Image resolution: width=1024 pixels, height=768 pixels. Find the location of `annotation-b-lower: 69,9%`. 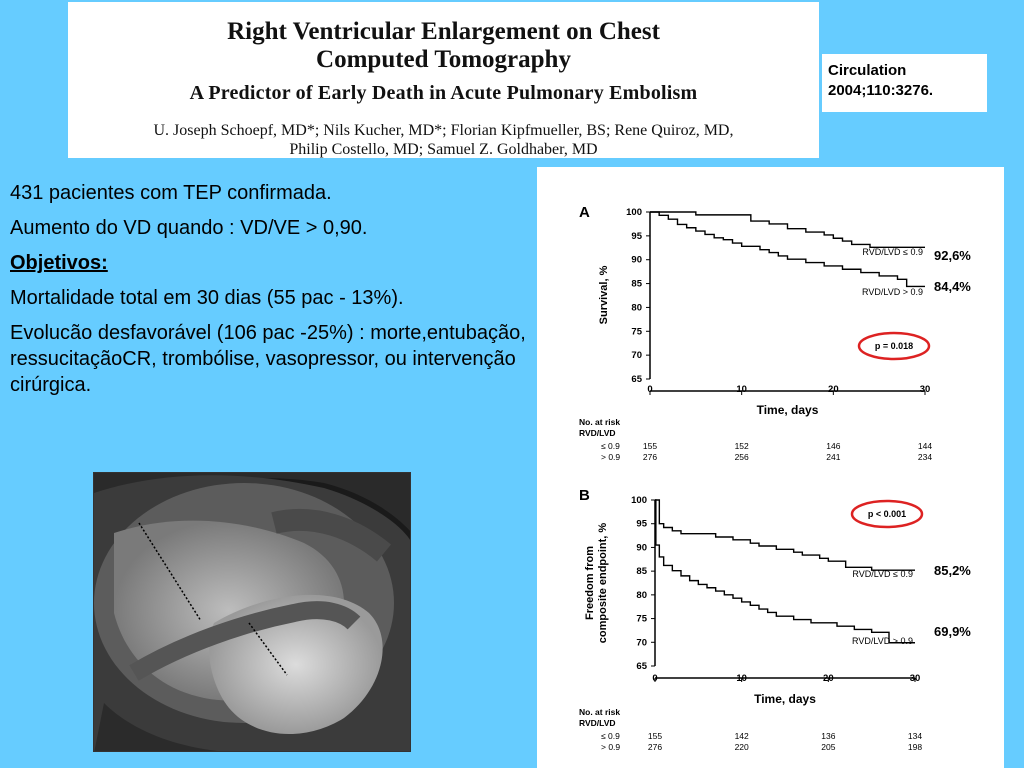

annotation-b-lower: 69,9% is located at coordinates (952, 631).